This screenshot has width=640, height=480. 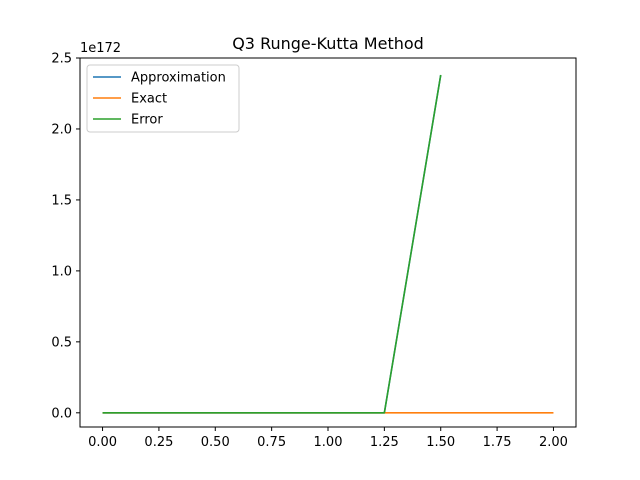 I want to click on x-tick-label: 1.50, so click(x=440, y=442).